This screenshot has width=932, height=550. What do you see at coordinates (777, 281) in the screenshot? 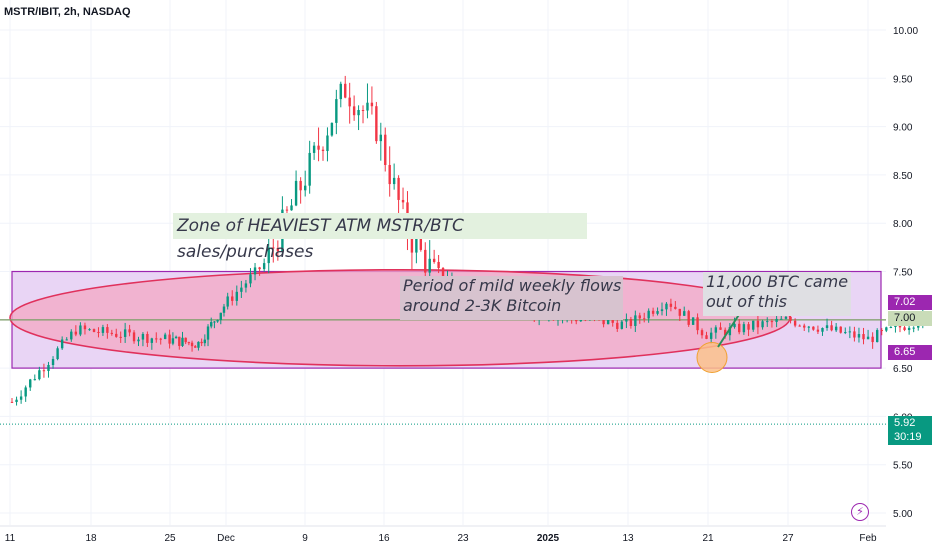
I see `btc-label-line1: 11,000 BTC came` at bounding box center [777, 281].